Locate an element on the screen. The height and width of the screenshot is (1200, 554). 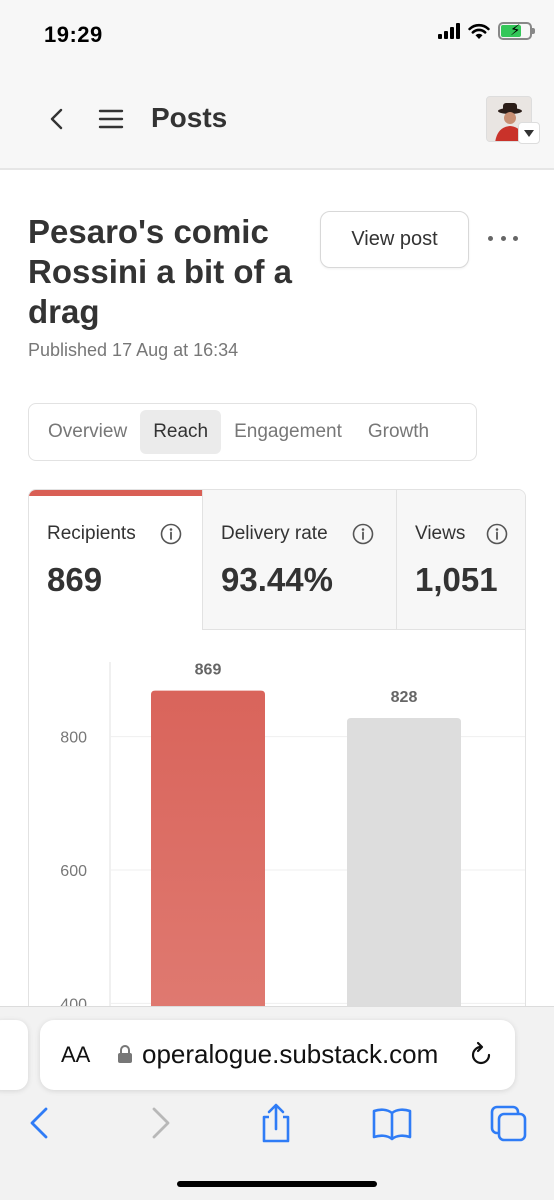
tab-reach: Reach is located at coordinates (181, 432).